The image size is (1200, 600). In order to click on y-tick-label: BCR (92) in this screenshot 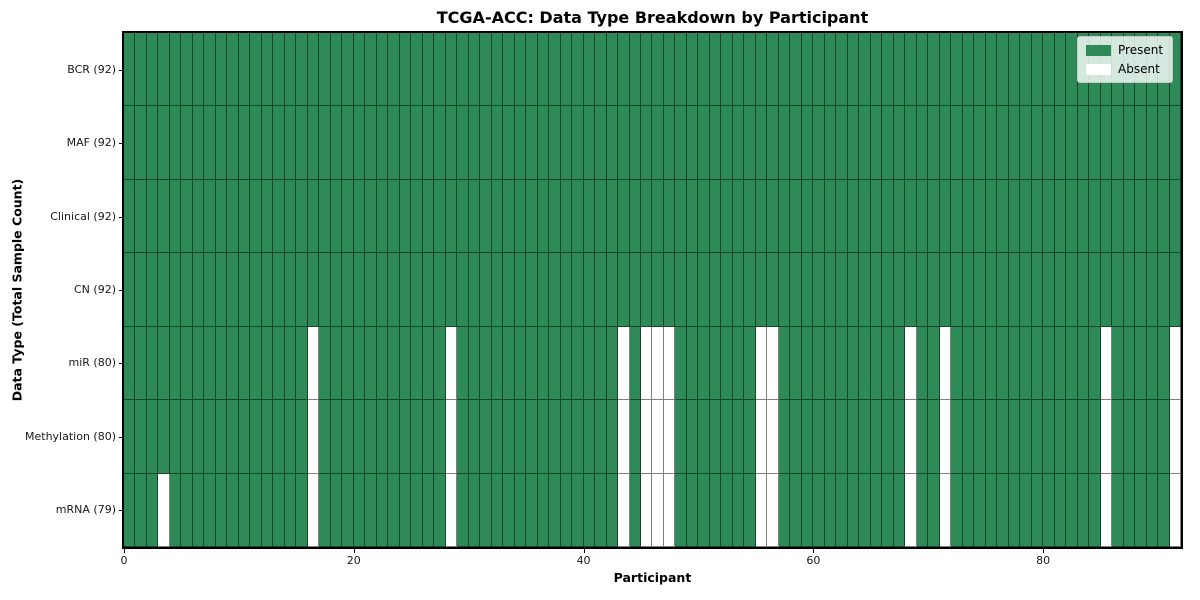, I will do `click(91, 69)`.